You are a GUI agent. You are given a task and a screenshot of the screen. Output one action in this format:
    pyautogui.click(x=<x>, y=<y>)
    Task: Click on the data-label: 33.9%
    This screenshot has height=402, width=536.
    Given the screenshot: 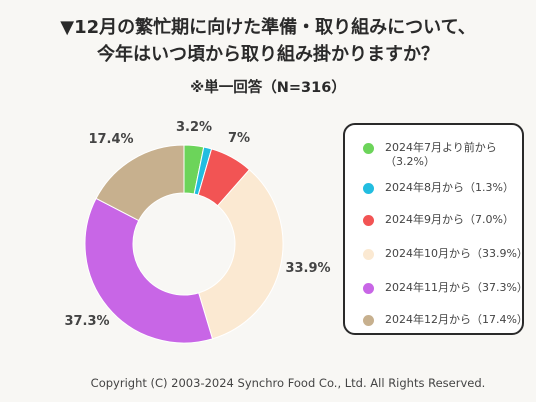 What is the action you would take?
    pyautogui.click(x=307, y=268)
    